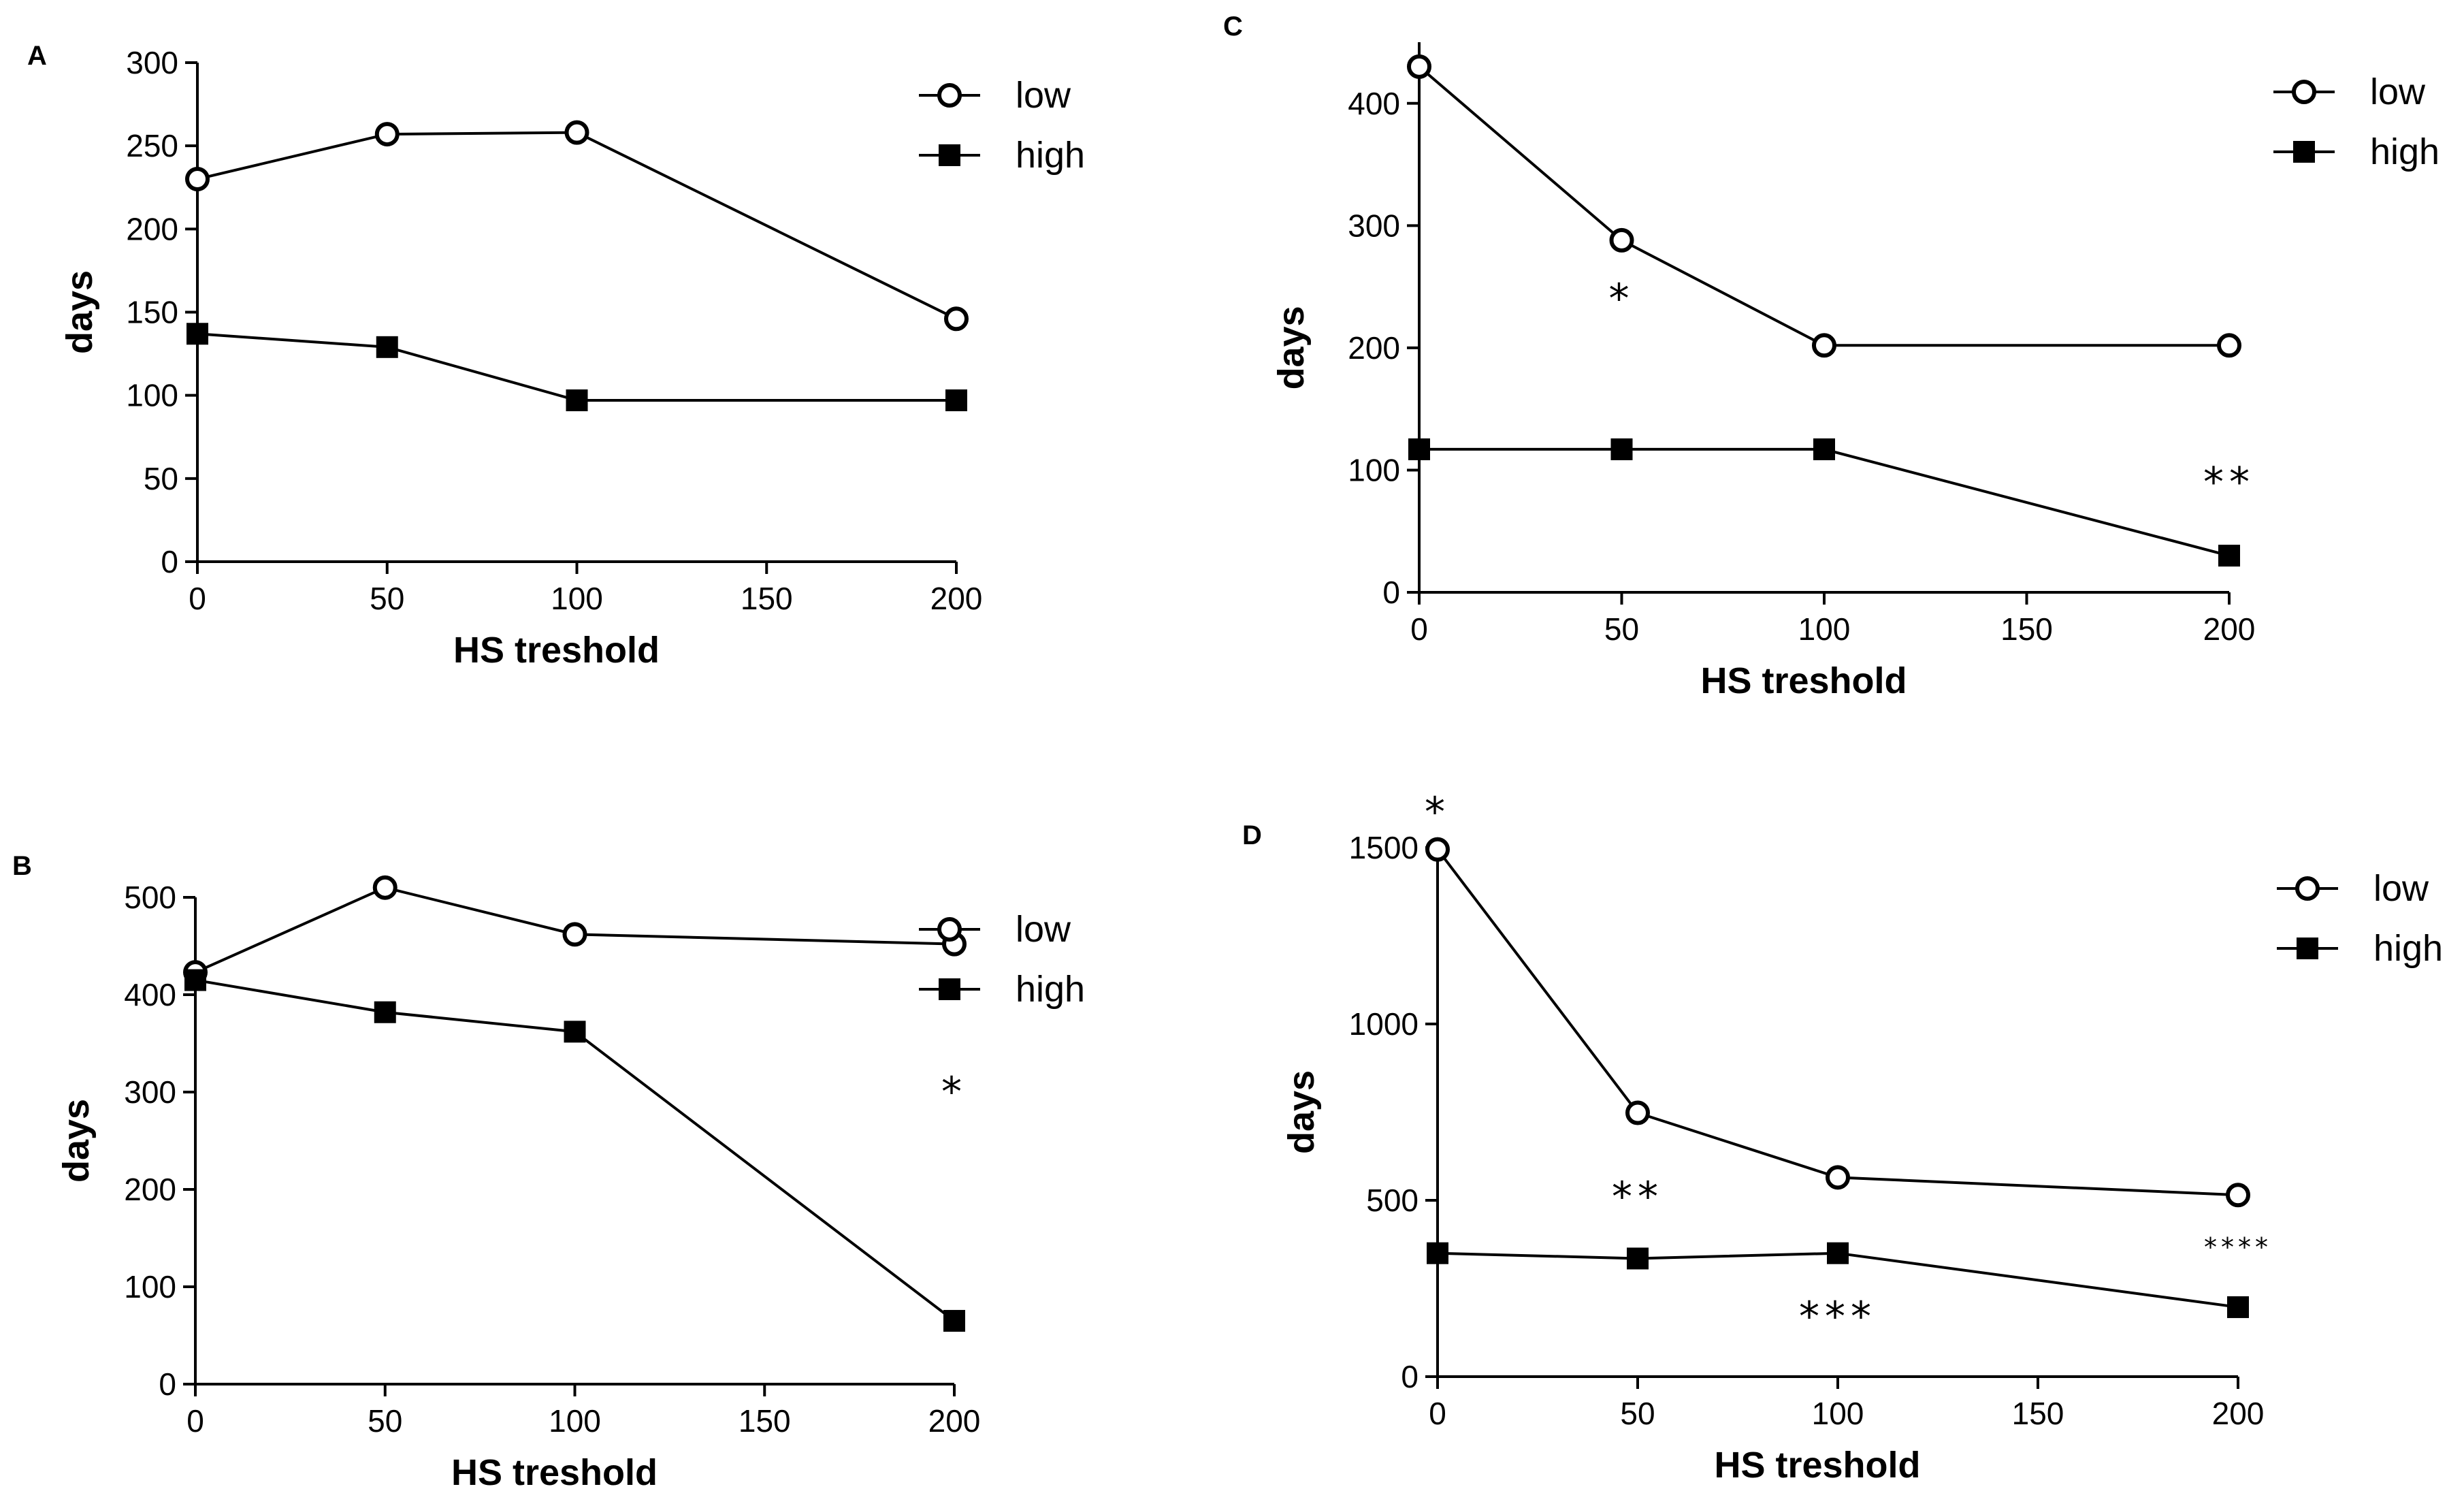 The image size is (2464, 1506). What do you see at coordinates (1384, 847) in the screenshot?
I see `y-tick-label: 1500` at bounding box center [1384, 847].